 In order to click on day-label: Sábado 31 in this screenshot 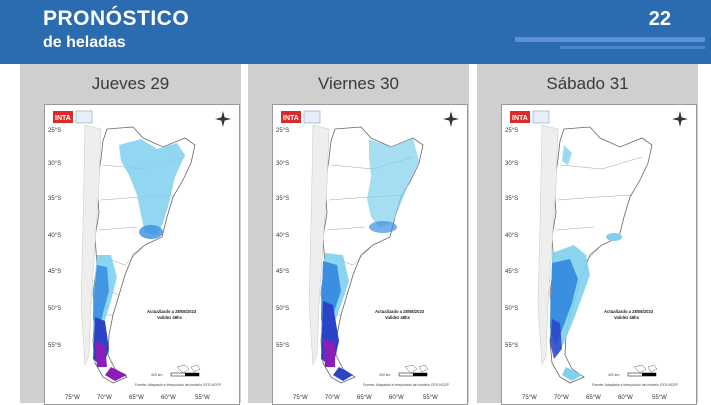, I will do `click(587, 83)`.